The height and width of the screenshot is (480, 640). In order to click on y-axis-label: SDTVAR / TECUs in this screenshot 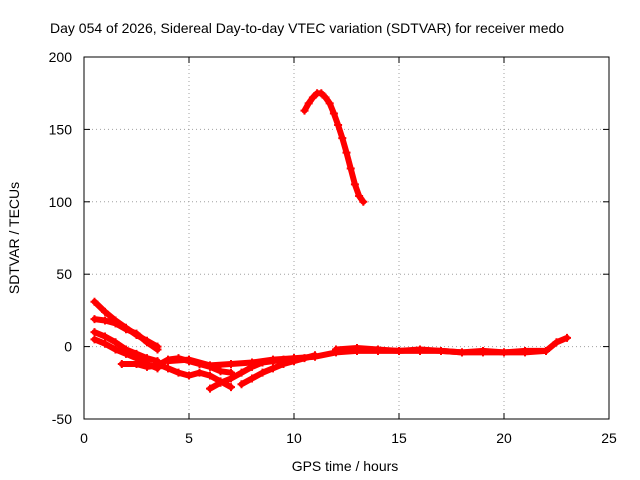, I will do `click(14, 238)`.